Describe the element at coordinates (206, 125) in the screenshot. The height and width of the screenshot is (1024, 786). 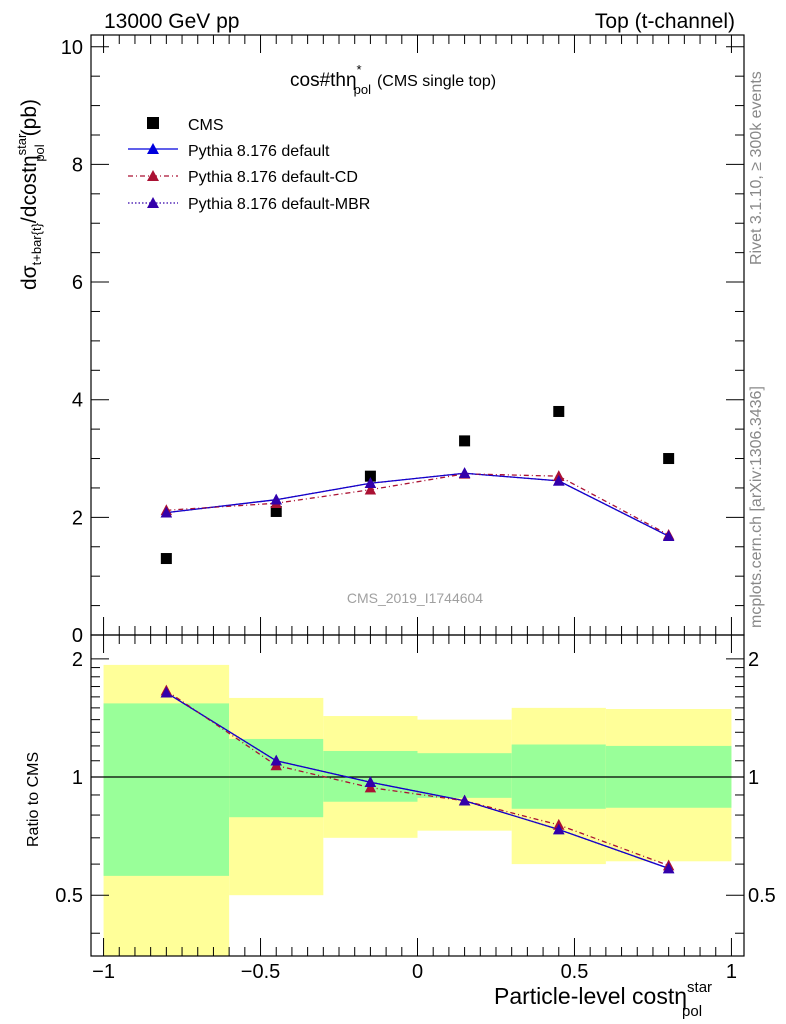
I see `legend-cms-label: CMS` at that location.